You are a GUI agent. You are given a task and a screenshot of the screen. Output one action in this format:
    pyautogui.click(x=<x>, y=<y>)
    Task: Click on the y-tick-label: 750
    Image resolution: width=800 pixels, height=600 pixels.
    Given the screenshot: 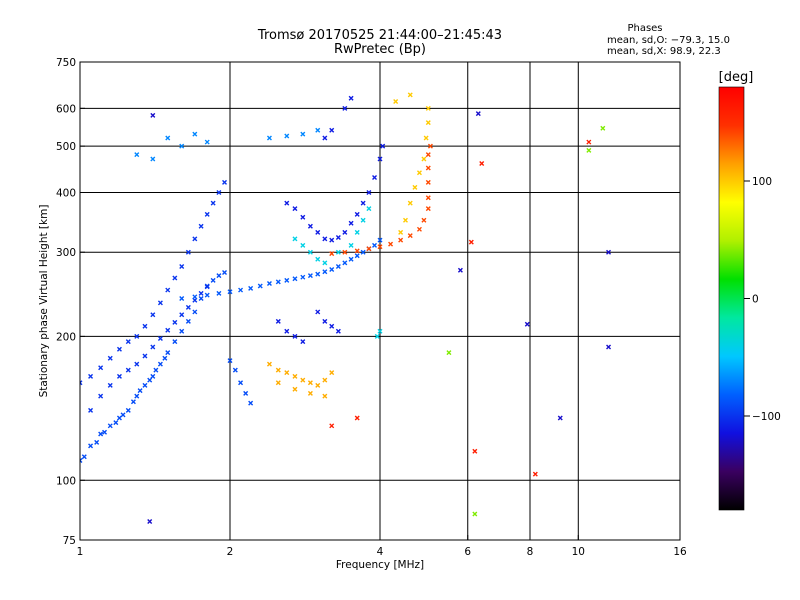 What is the action you would take?
    pyautogui.click(x=66, y=63)
    